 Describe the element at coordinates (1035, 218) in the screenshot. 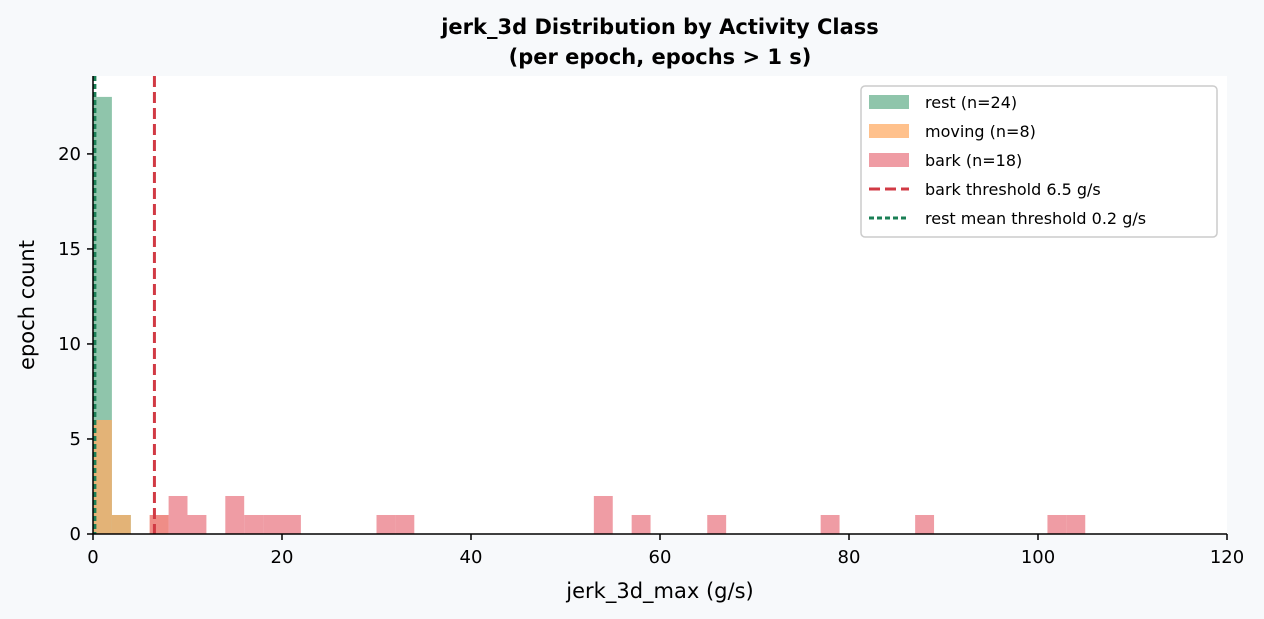

I see `legend-label-4: rest mean threshold 0.2 g/s` at that location.